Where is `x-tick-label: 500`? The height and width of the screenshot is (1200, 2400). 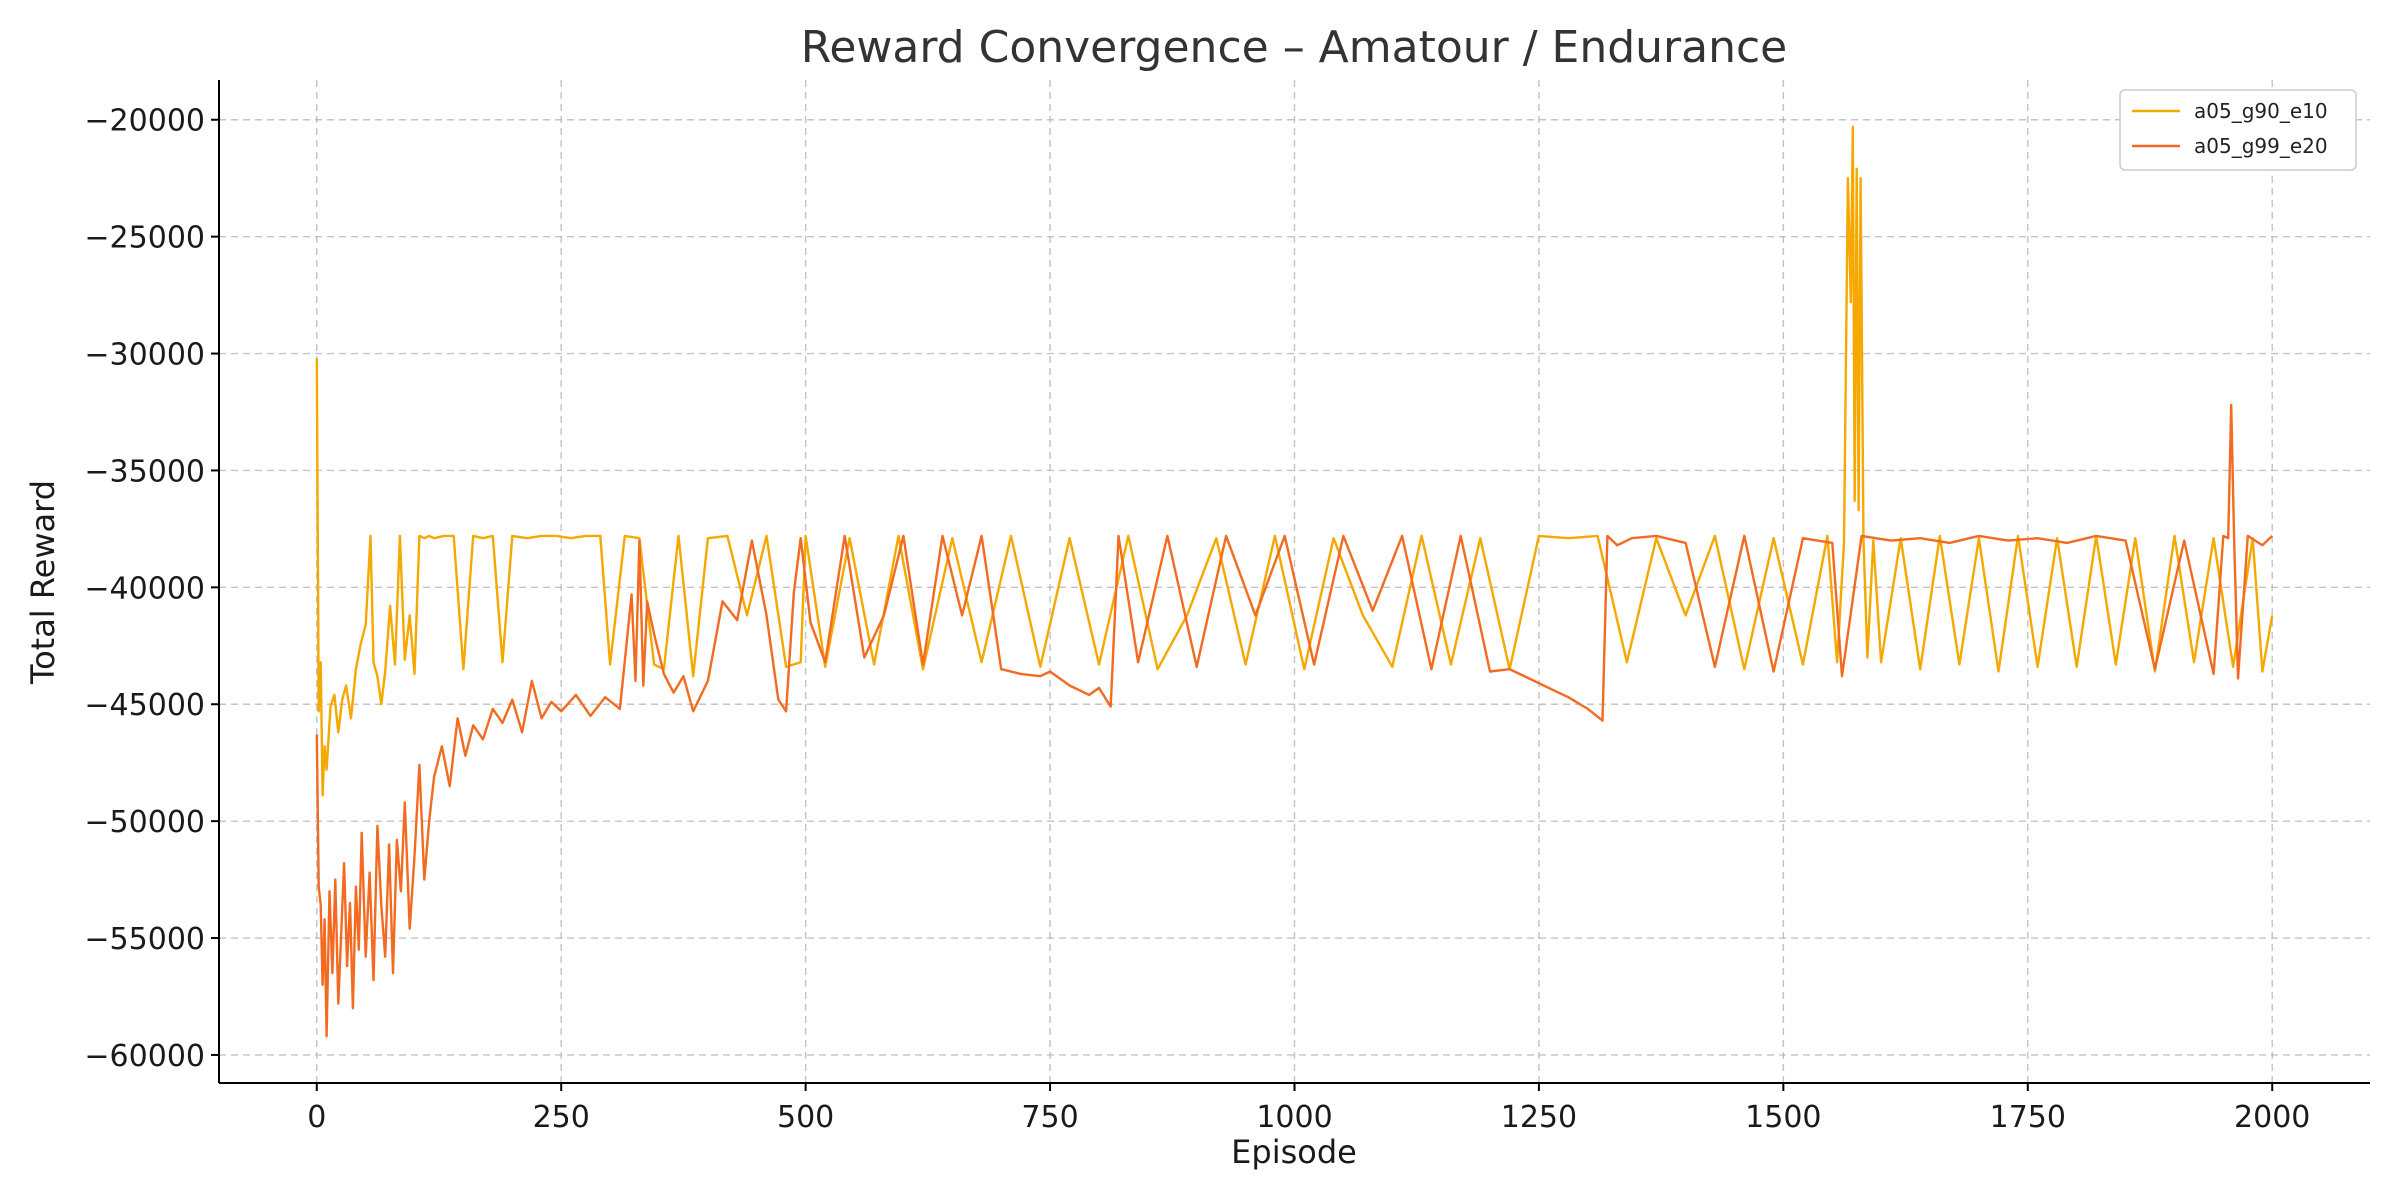 x-tick-label: 500 is located at coordinates (805, 1117).